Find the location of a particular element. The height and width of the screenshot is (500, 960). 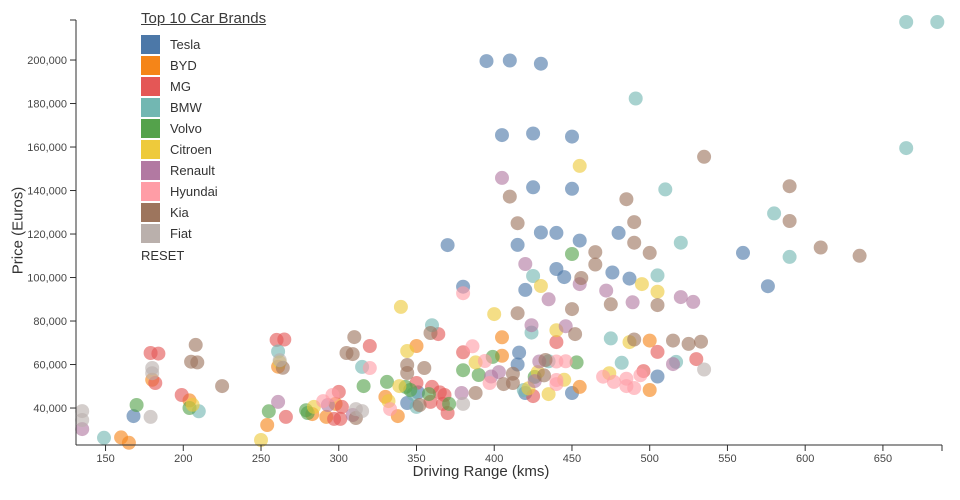

reset-button: RESET is located at coordinates (163, 255).